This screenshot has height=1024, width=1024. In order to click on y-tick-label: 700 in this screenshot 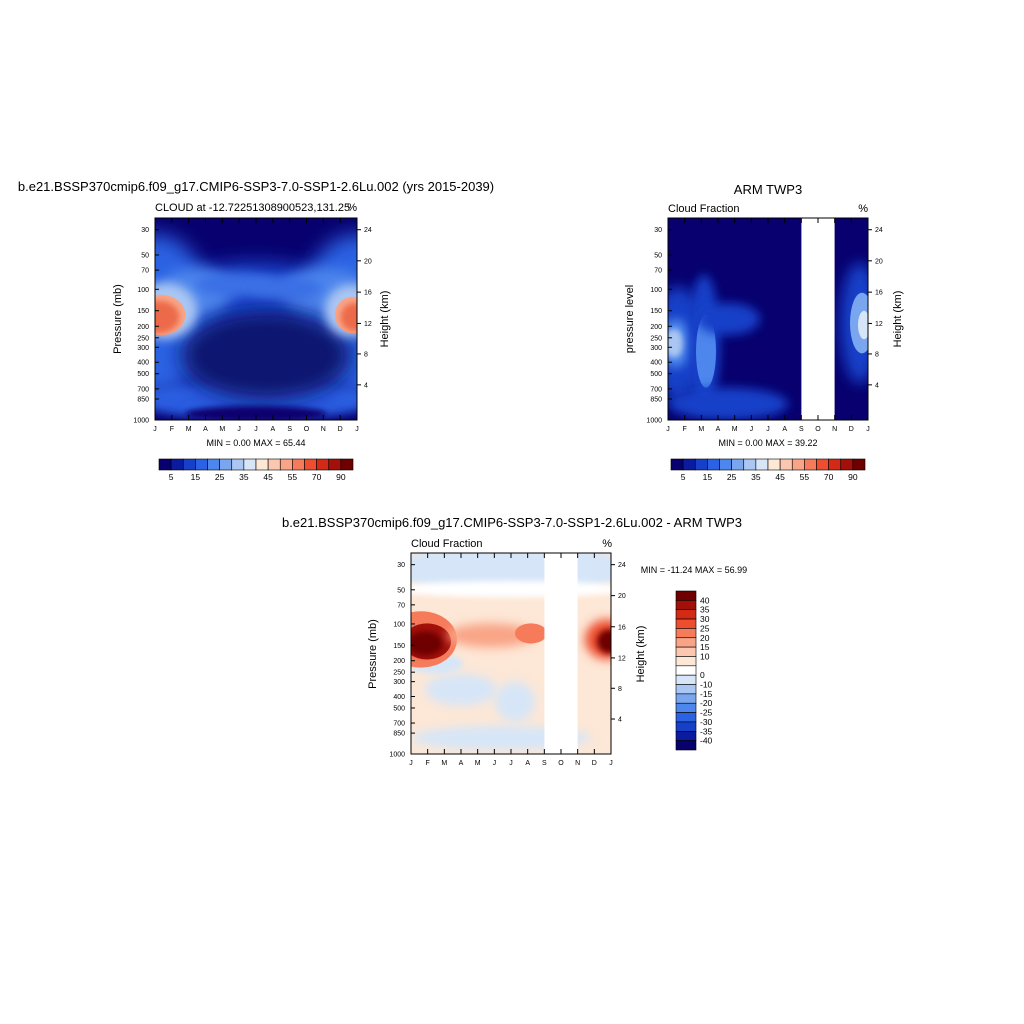, I will do `click(399, 724)`.